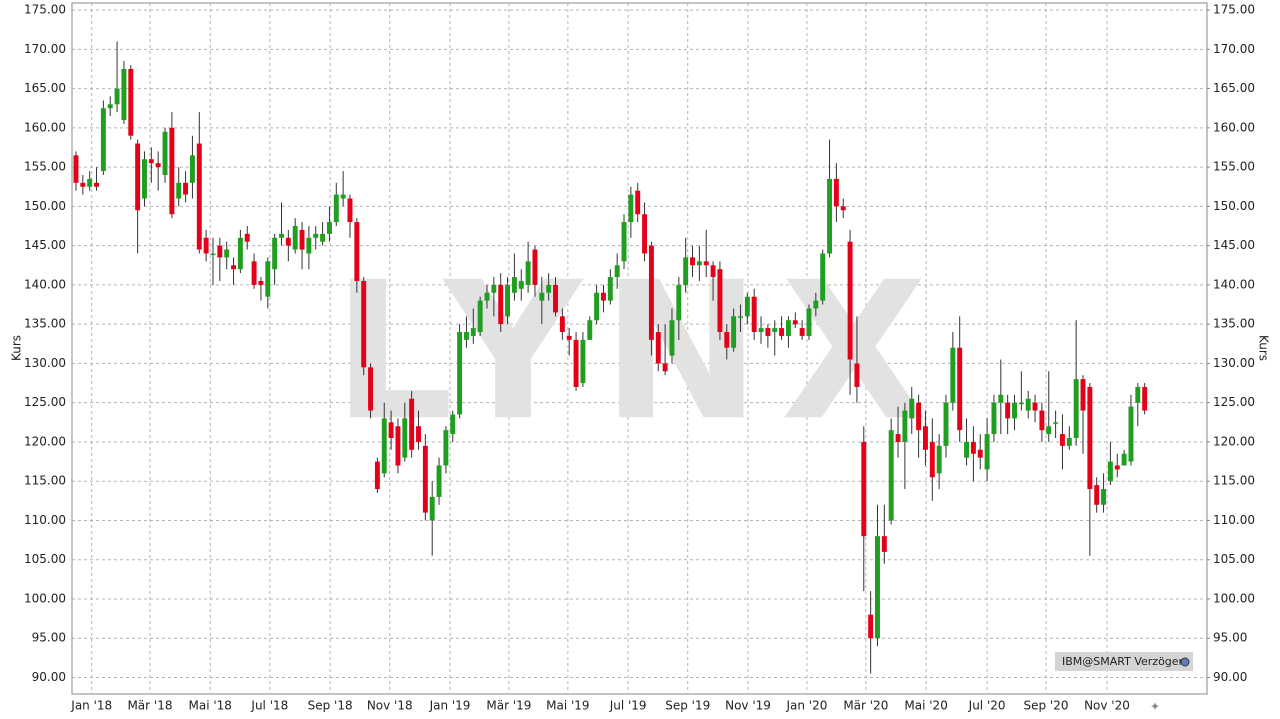 The image size is (1280, 719). I want to click on legend-box, so click(1124, 661).